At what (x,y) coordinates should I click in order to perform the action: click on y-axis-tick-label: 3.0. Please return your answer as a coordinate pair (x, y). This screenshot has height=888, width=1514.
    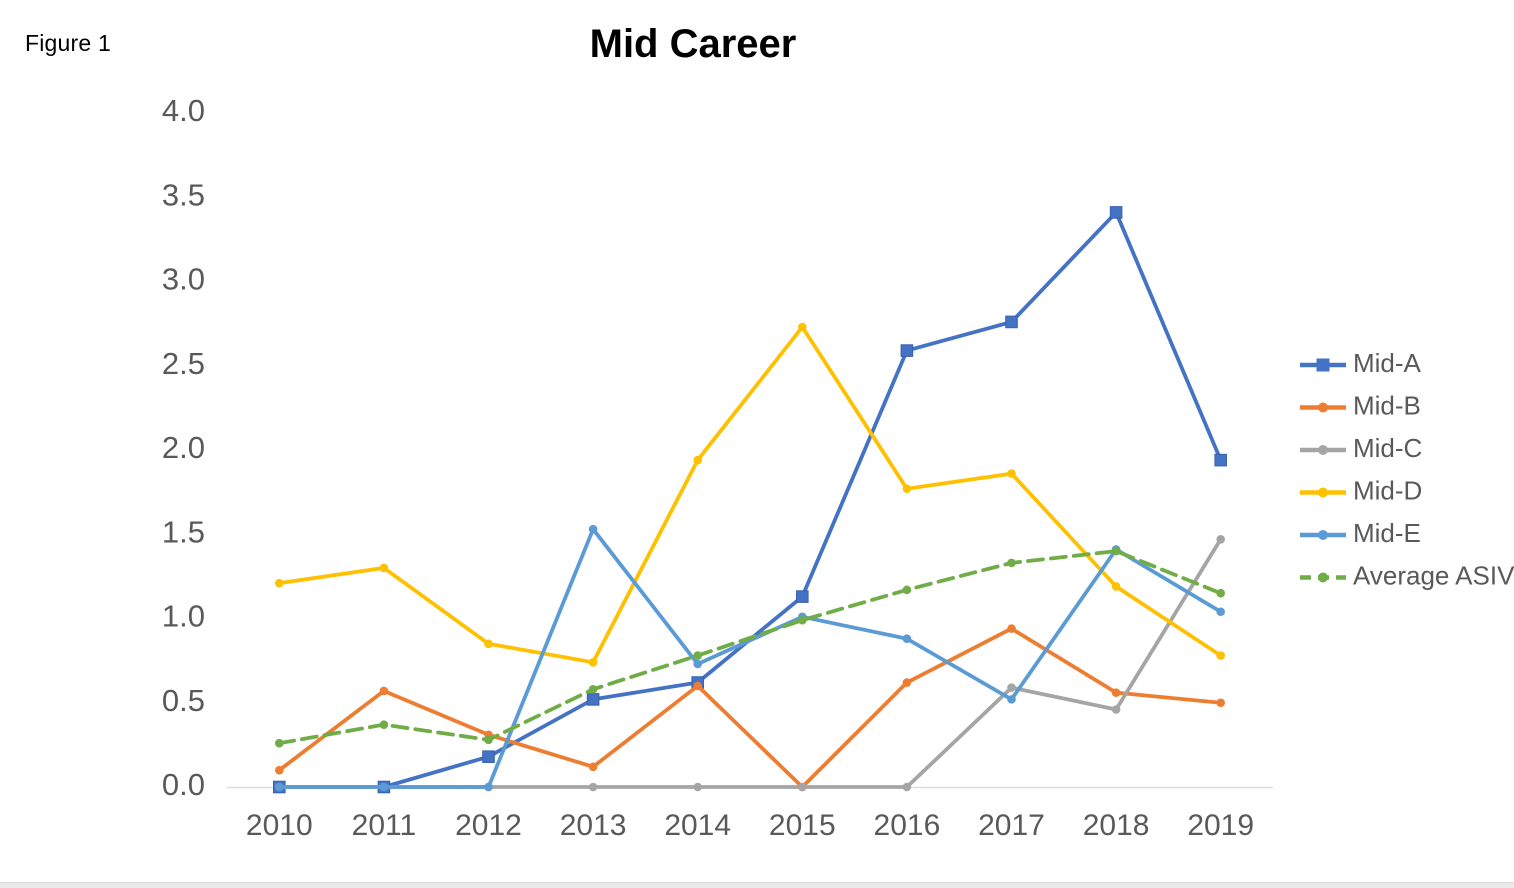
    Looking at the image, I should click on (183, 279).